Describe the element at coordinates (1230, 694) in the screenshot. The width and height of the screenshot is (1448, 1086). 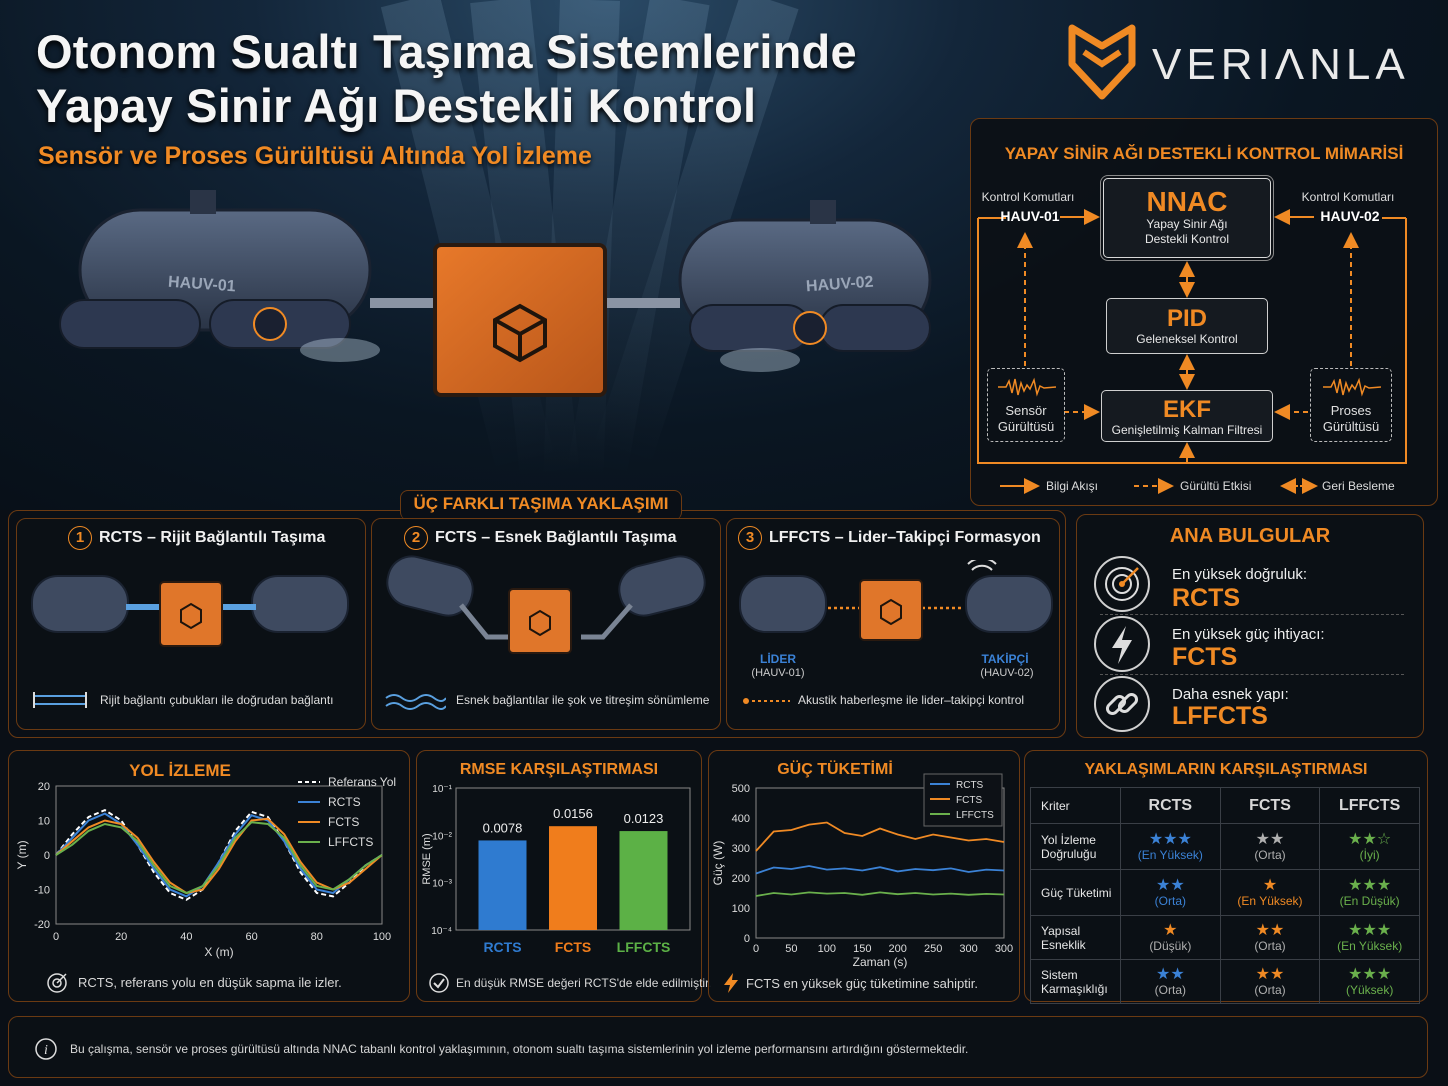
I see `finding-label-3: Daha esnek yapı:` at that location.